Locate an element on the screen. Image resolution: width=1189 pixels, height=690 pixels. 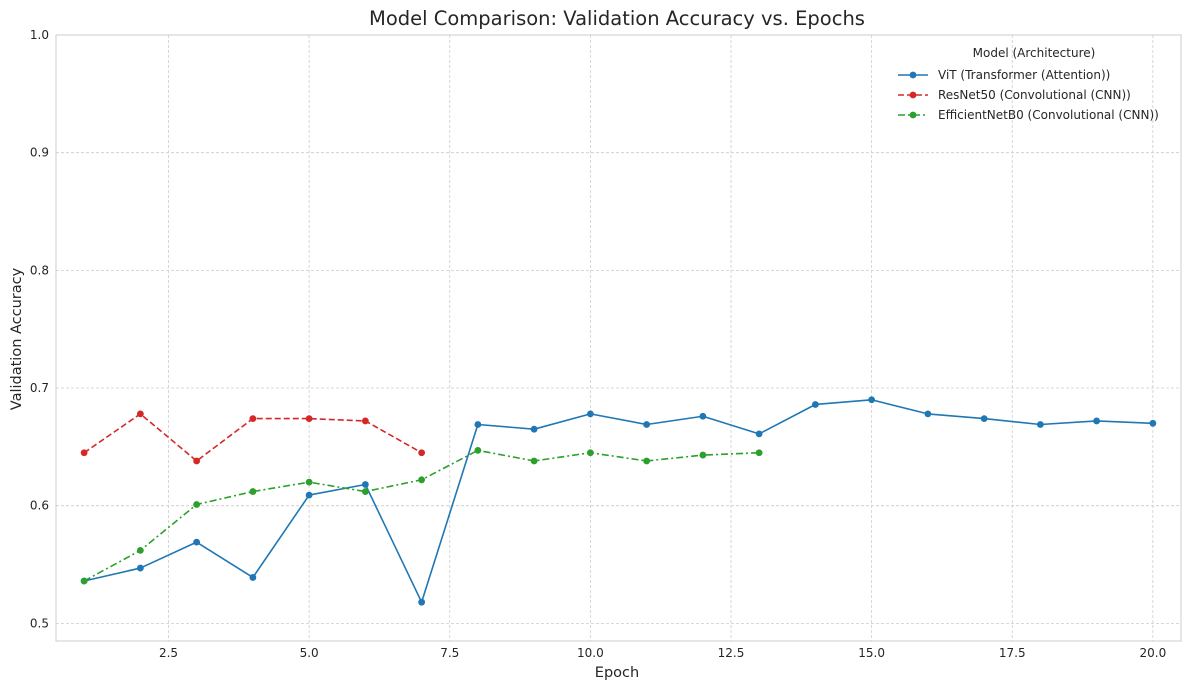
x-tick-label: 20.0 is located at coordinates (1153, 653).